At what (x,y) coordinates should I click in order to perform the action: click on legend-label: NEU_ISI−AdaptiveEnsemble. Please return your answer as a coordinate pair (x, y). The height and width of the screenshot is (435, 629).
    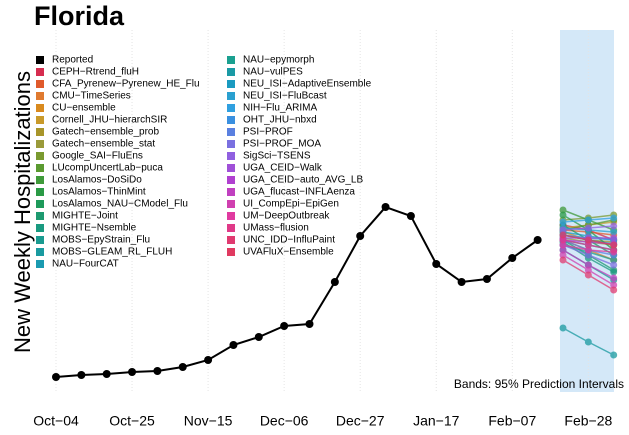
    Looking at the image, I should click on (307, 84).